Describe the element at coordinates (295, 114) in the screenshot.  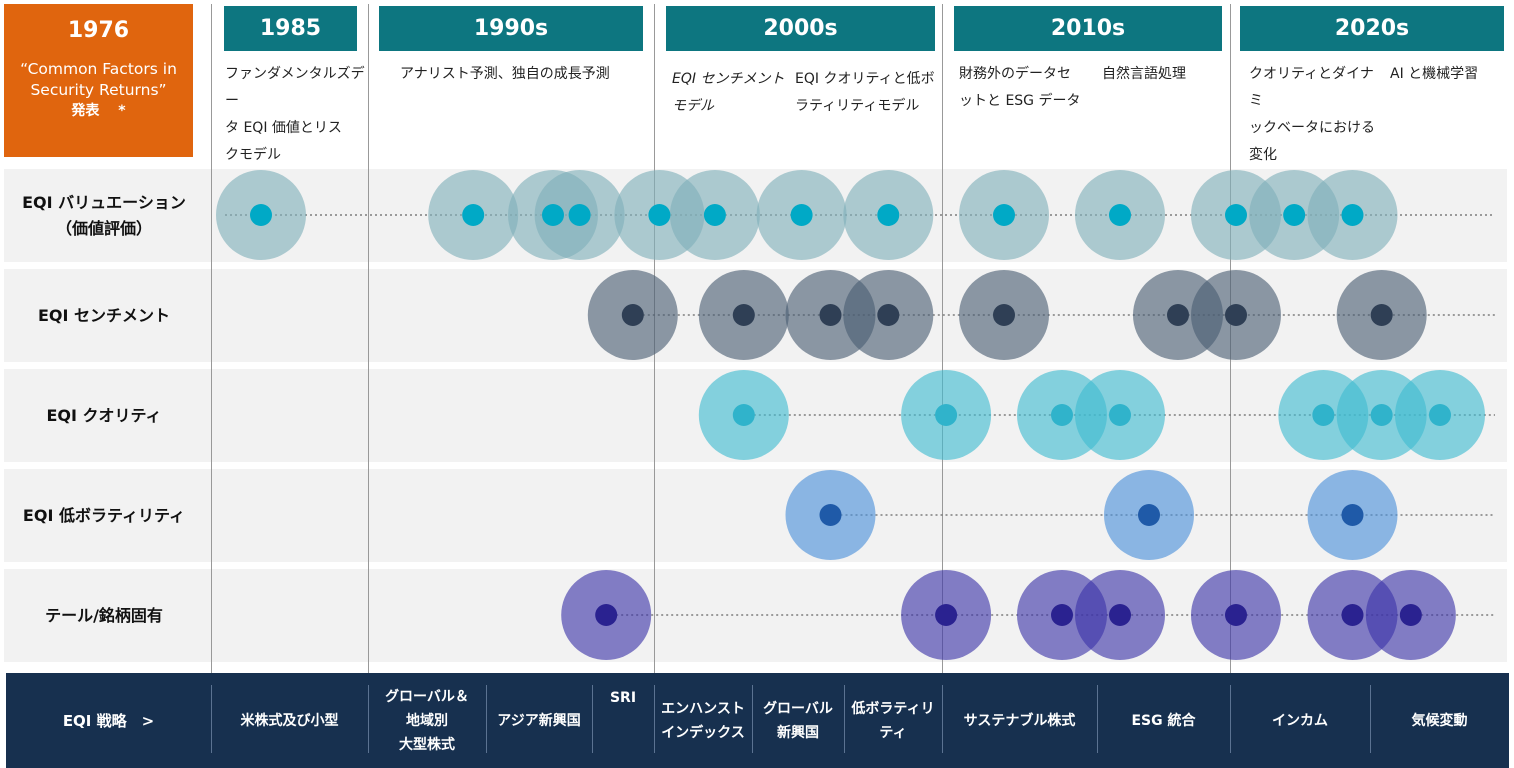
I see `milestone-fundamental-data: ファンダメンタルズデー タ EQI 価値とリス クモデル` at that location.